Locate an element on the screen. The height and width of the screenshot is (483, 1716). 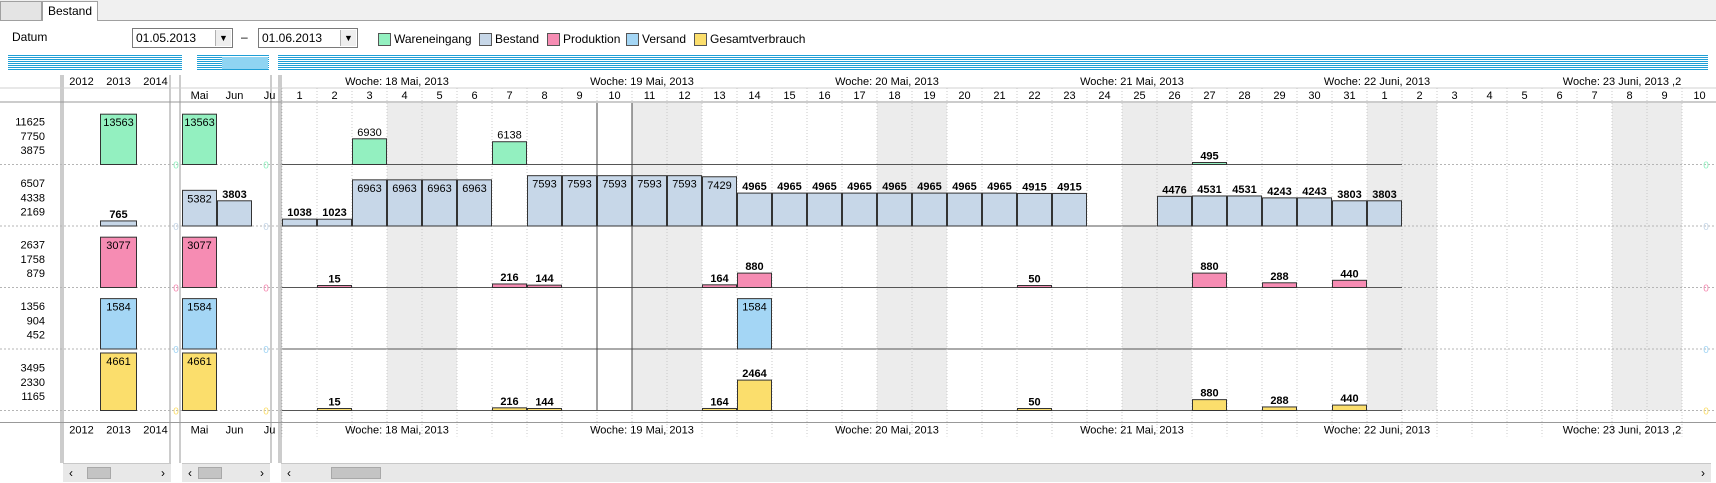
month-tick-label: Ju is located at coordinates (270, 96).